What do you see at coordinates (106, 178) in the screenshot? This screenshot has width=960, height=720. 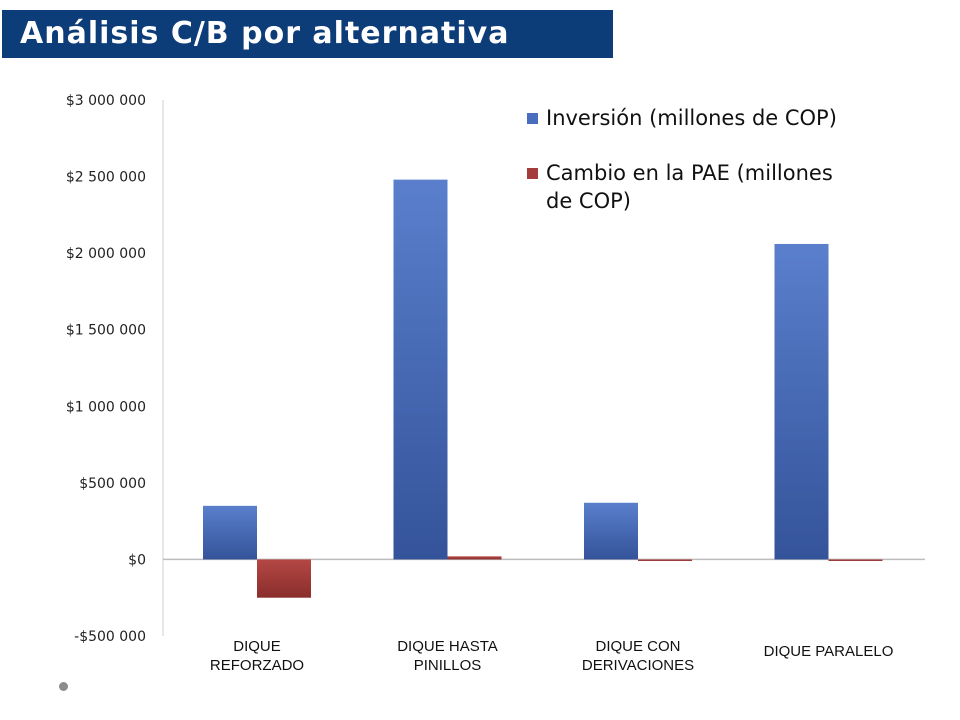 I see `y-tick-label: $2 500 000` at bounding box center [106, 178].